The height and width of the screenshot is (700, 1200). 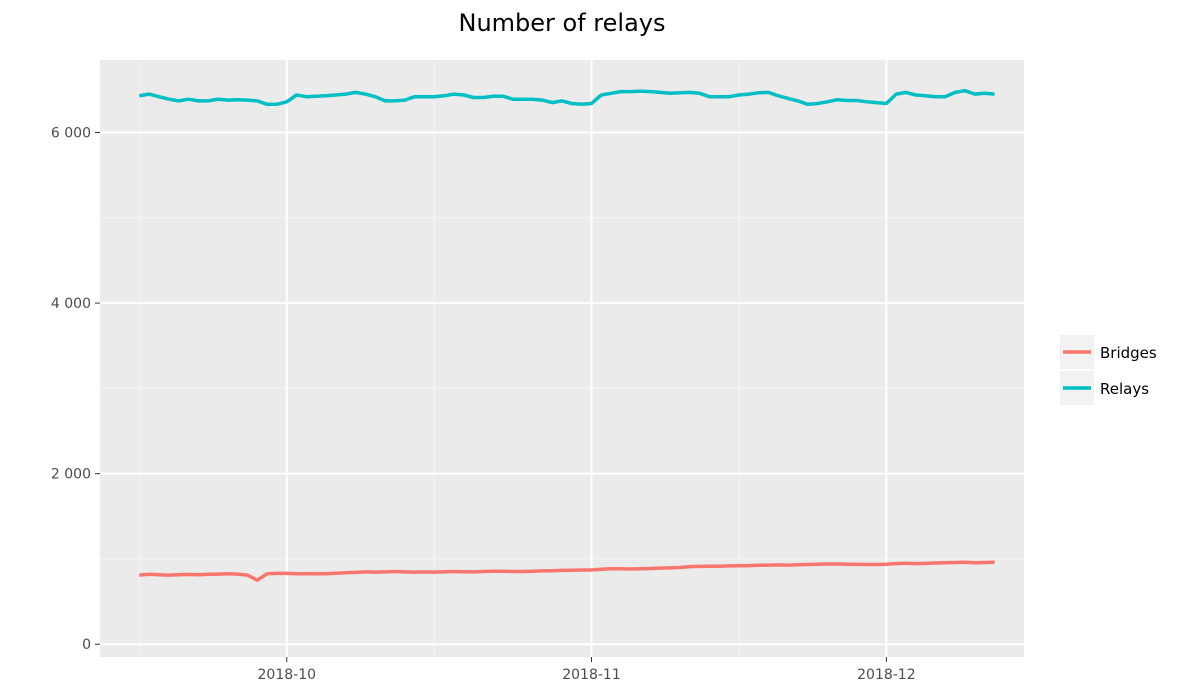 What do you see at coordinates (567, 97) in the screenshot?
I see `series-line-relays` at bounding box center [567, 97].